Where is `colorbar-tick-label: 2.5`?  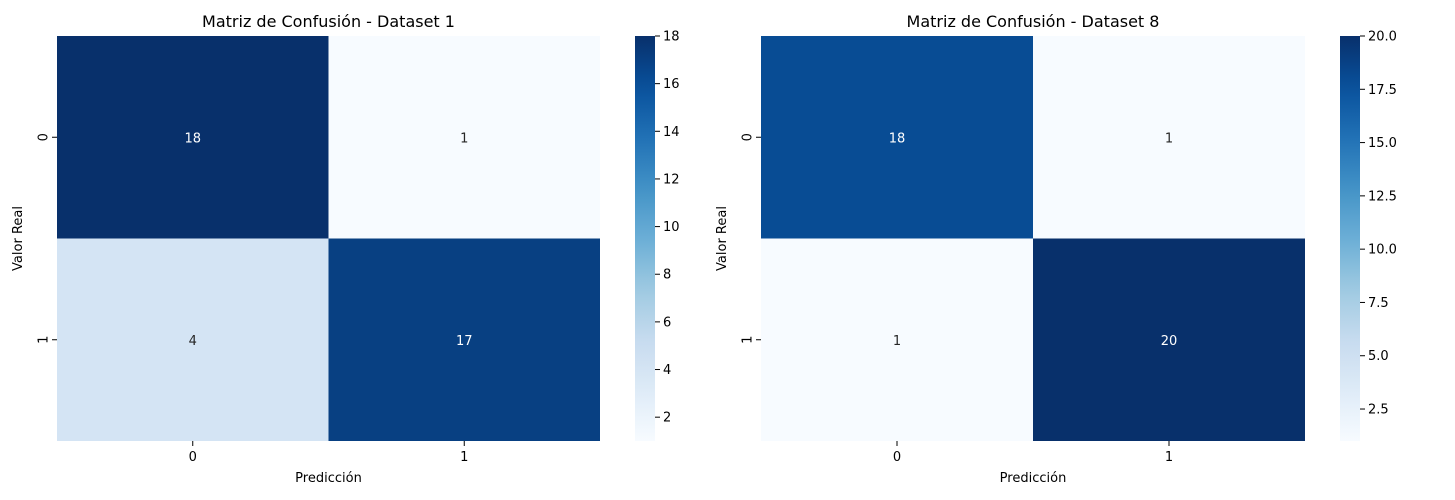 colorbar-tick-label: 2.5 is located at coordinates (1378, 410).